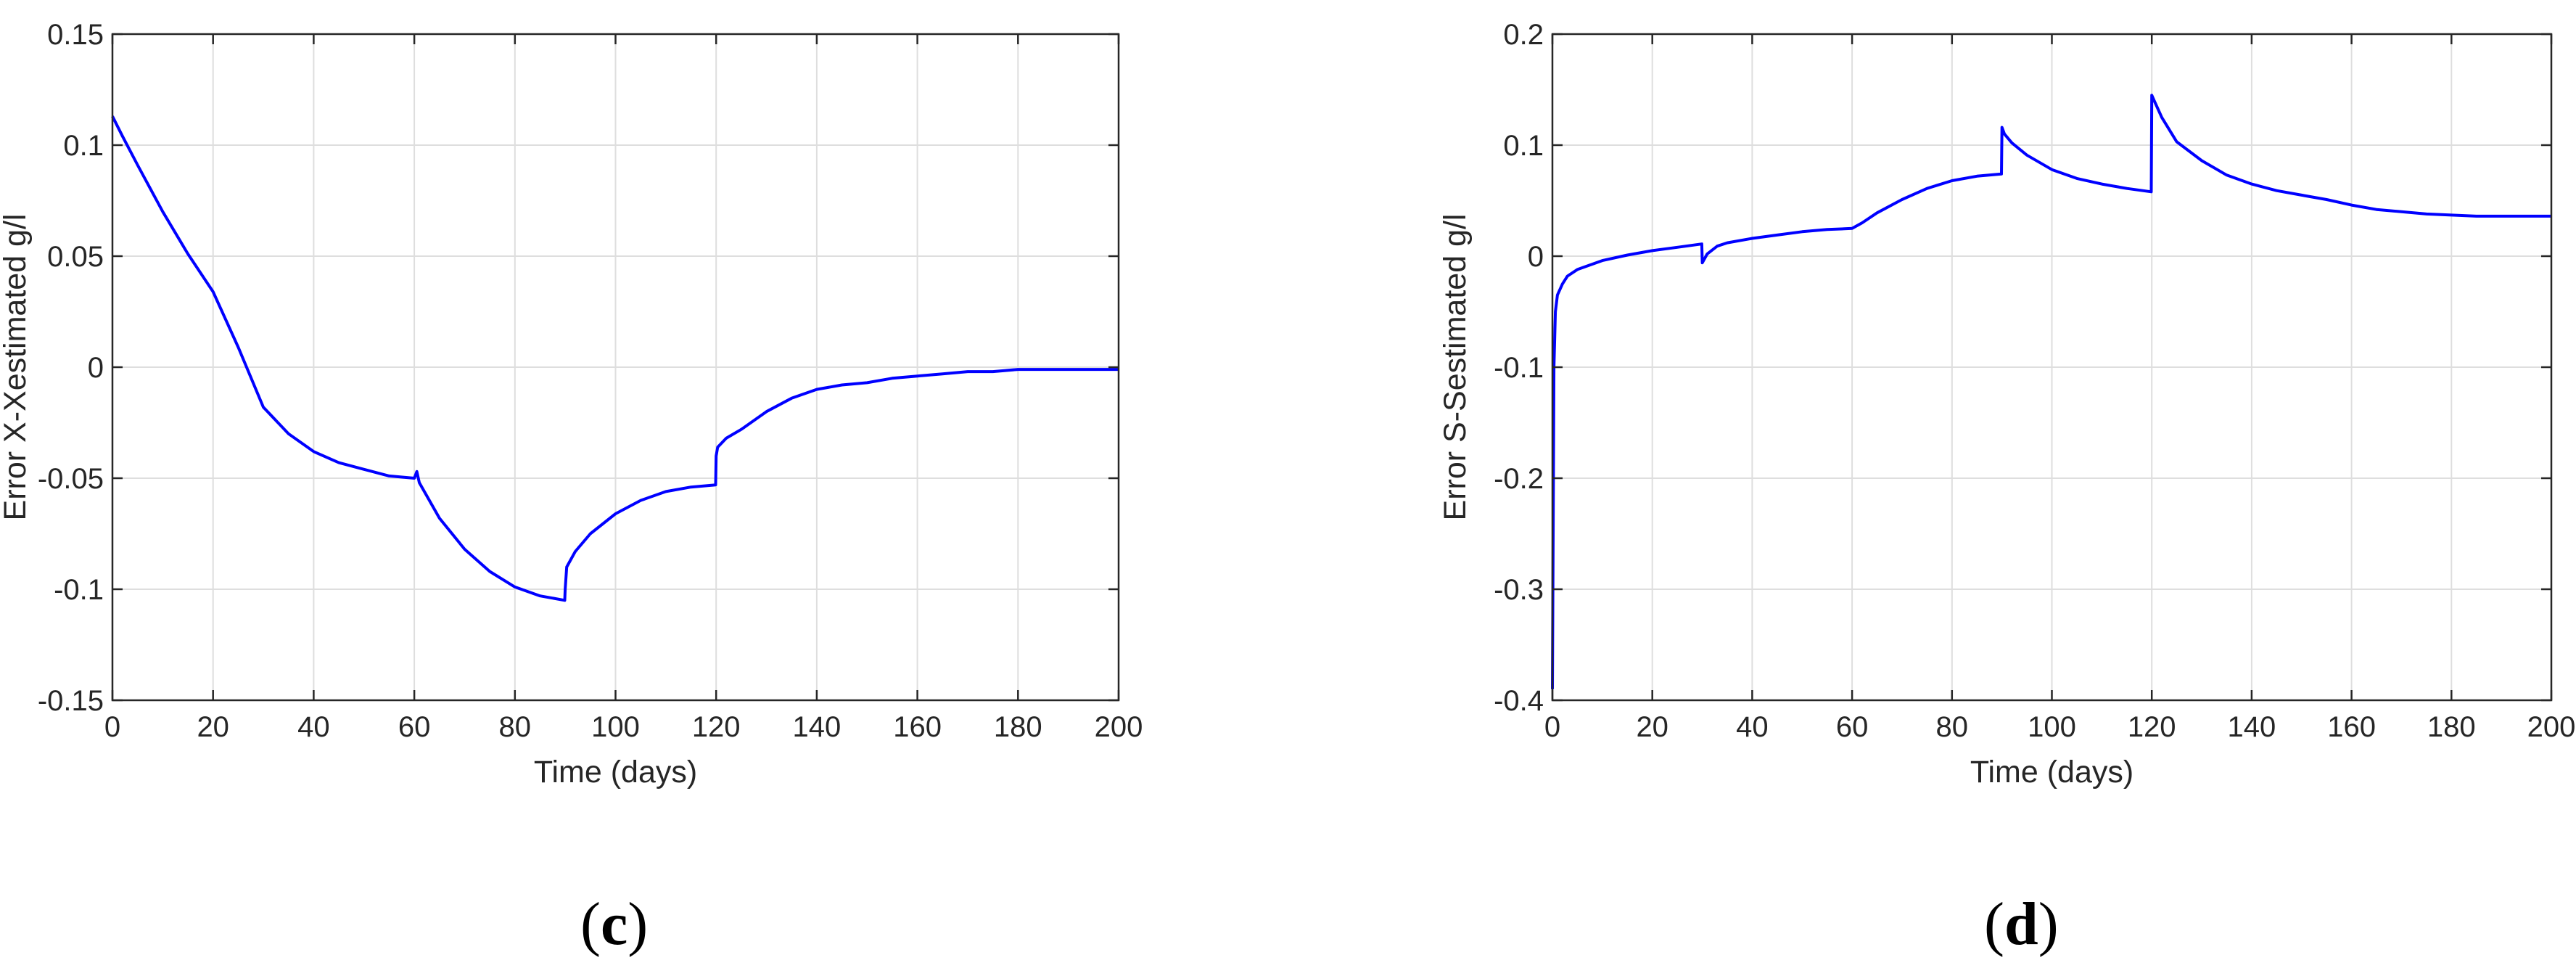 The height and width of the screenshot is (976, 2576). Describe the element at coordinates (2021, 924) in the screenshot. I see `panel-label-d: (d)` at that location.